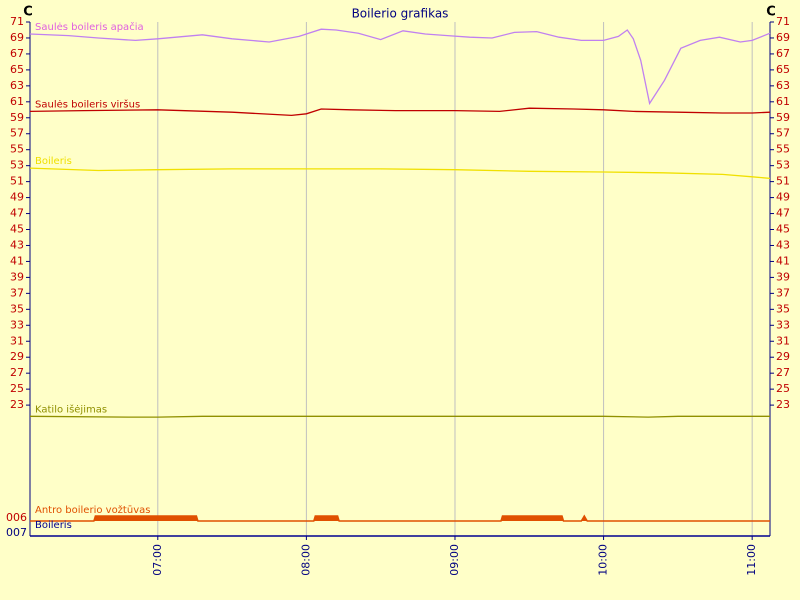  I want to click on series-label: Saulės boileris viršus, so click(87, 104).